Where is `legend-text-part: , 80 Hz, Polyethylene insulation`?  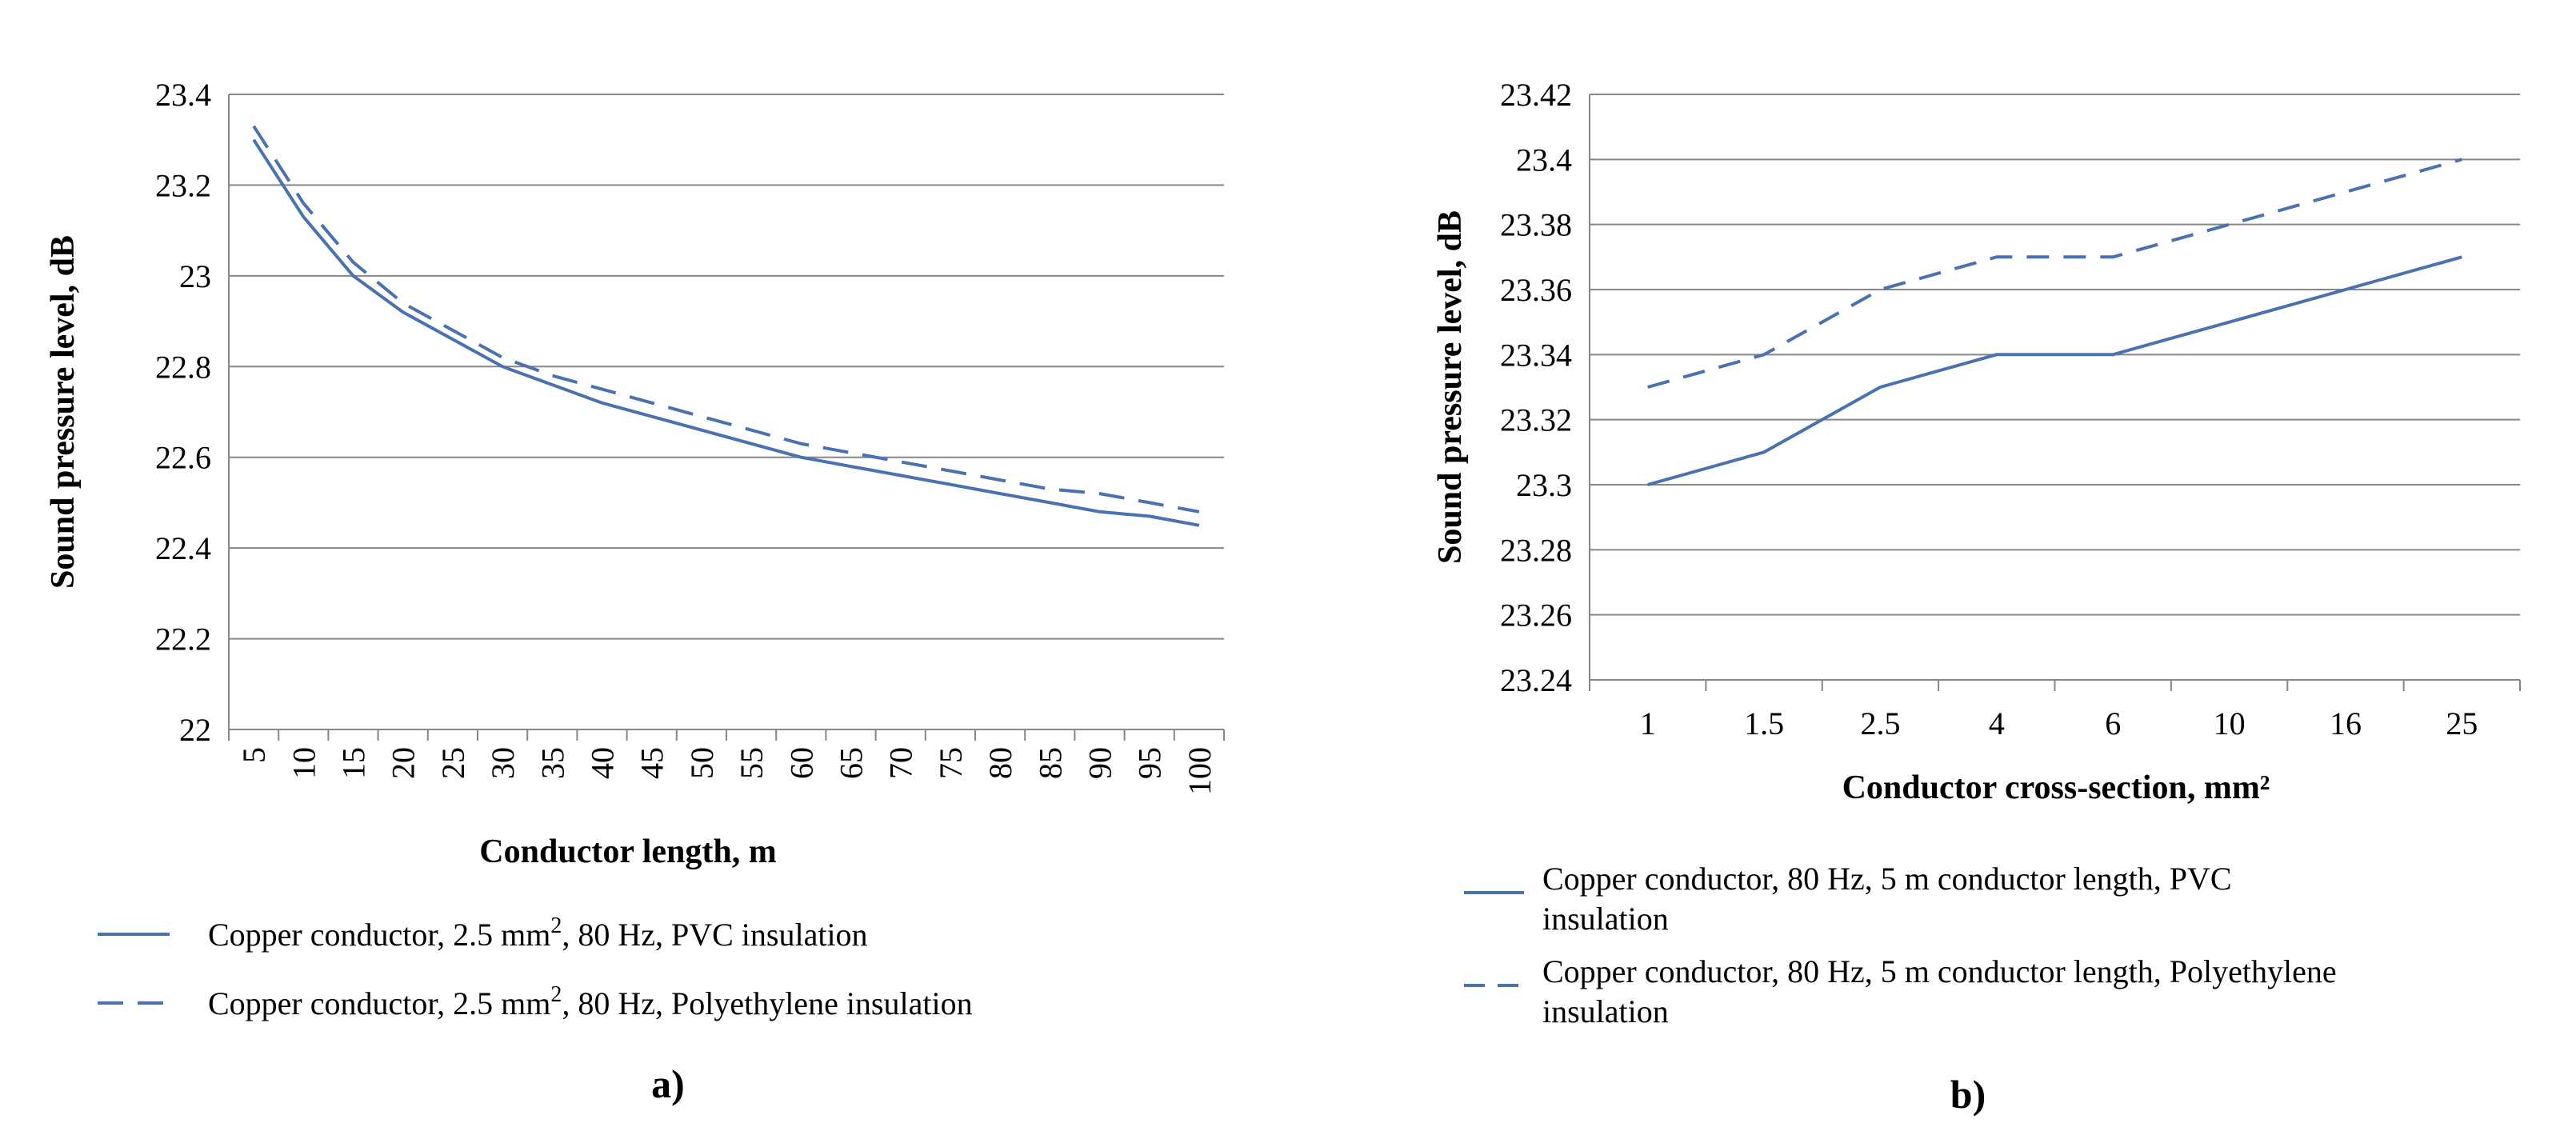 legend-text-part: , 80 Hz, Polyethylene insulation is located at coordinates (767, 1003).